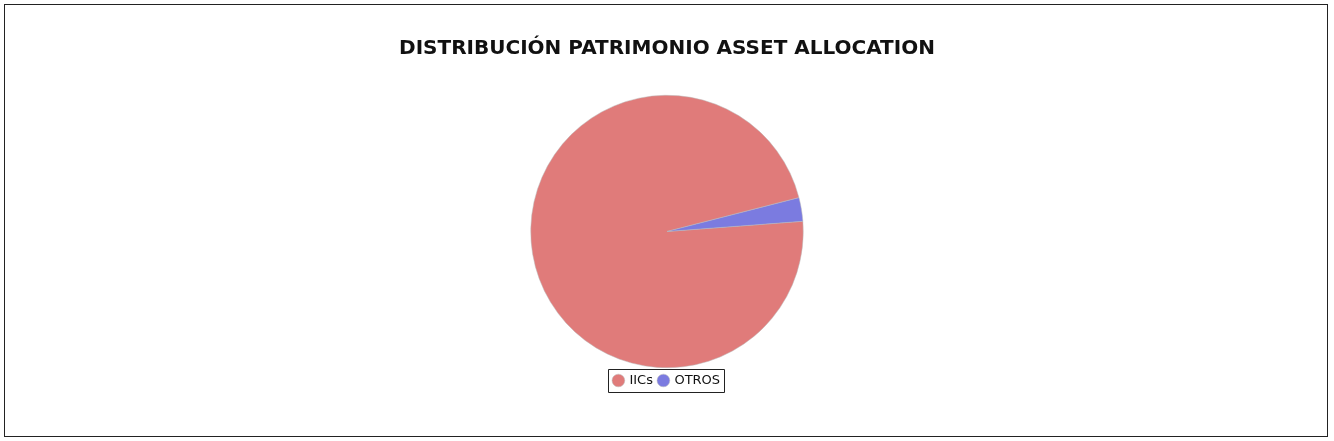 Image resolution: width=1334 pixels, height=441 pixels. What do you see at coordinates (641, 379) in the screenshot?
I see `legend-label: IICs` at bounding box center [641, 379].